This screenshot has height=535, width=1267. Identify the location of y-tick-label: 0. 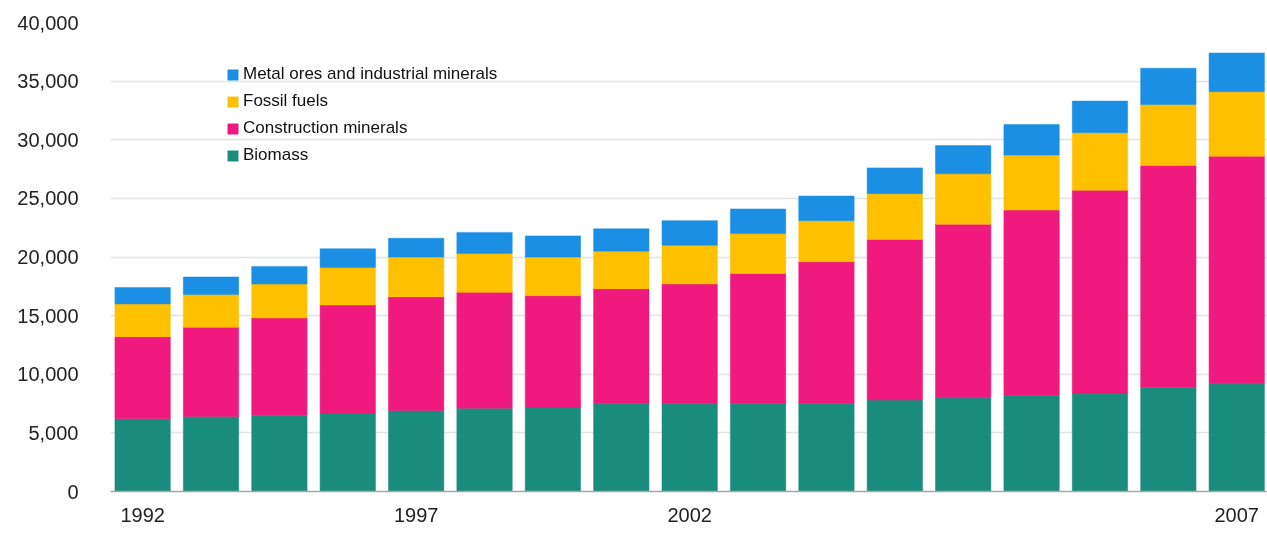
(73, 491).